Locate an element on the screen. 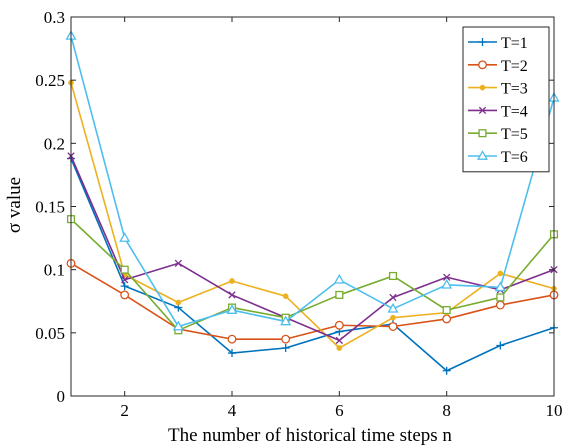  x-tick-label: 4 is located at coordinates (232, 410).